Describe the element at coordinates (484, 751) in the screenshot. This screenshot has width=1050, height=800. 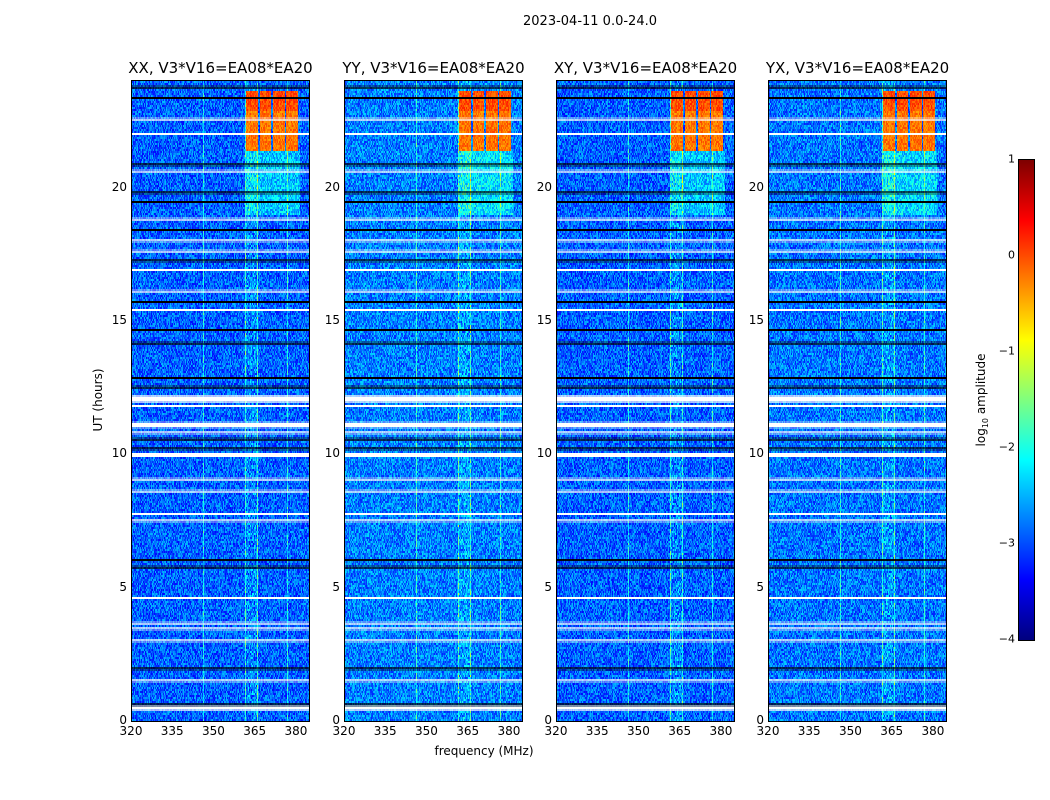
I see `x-axis-label: frequency (MHz)` at that location.